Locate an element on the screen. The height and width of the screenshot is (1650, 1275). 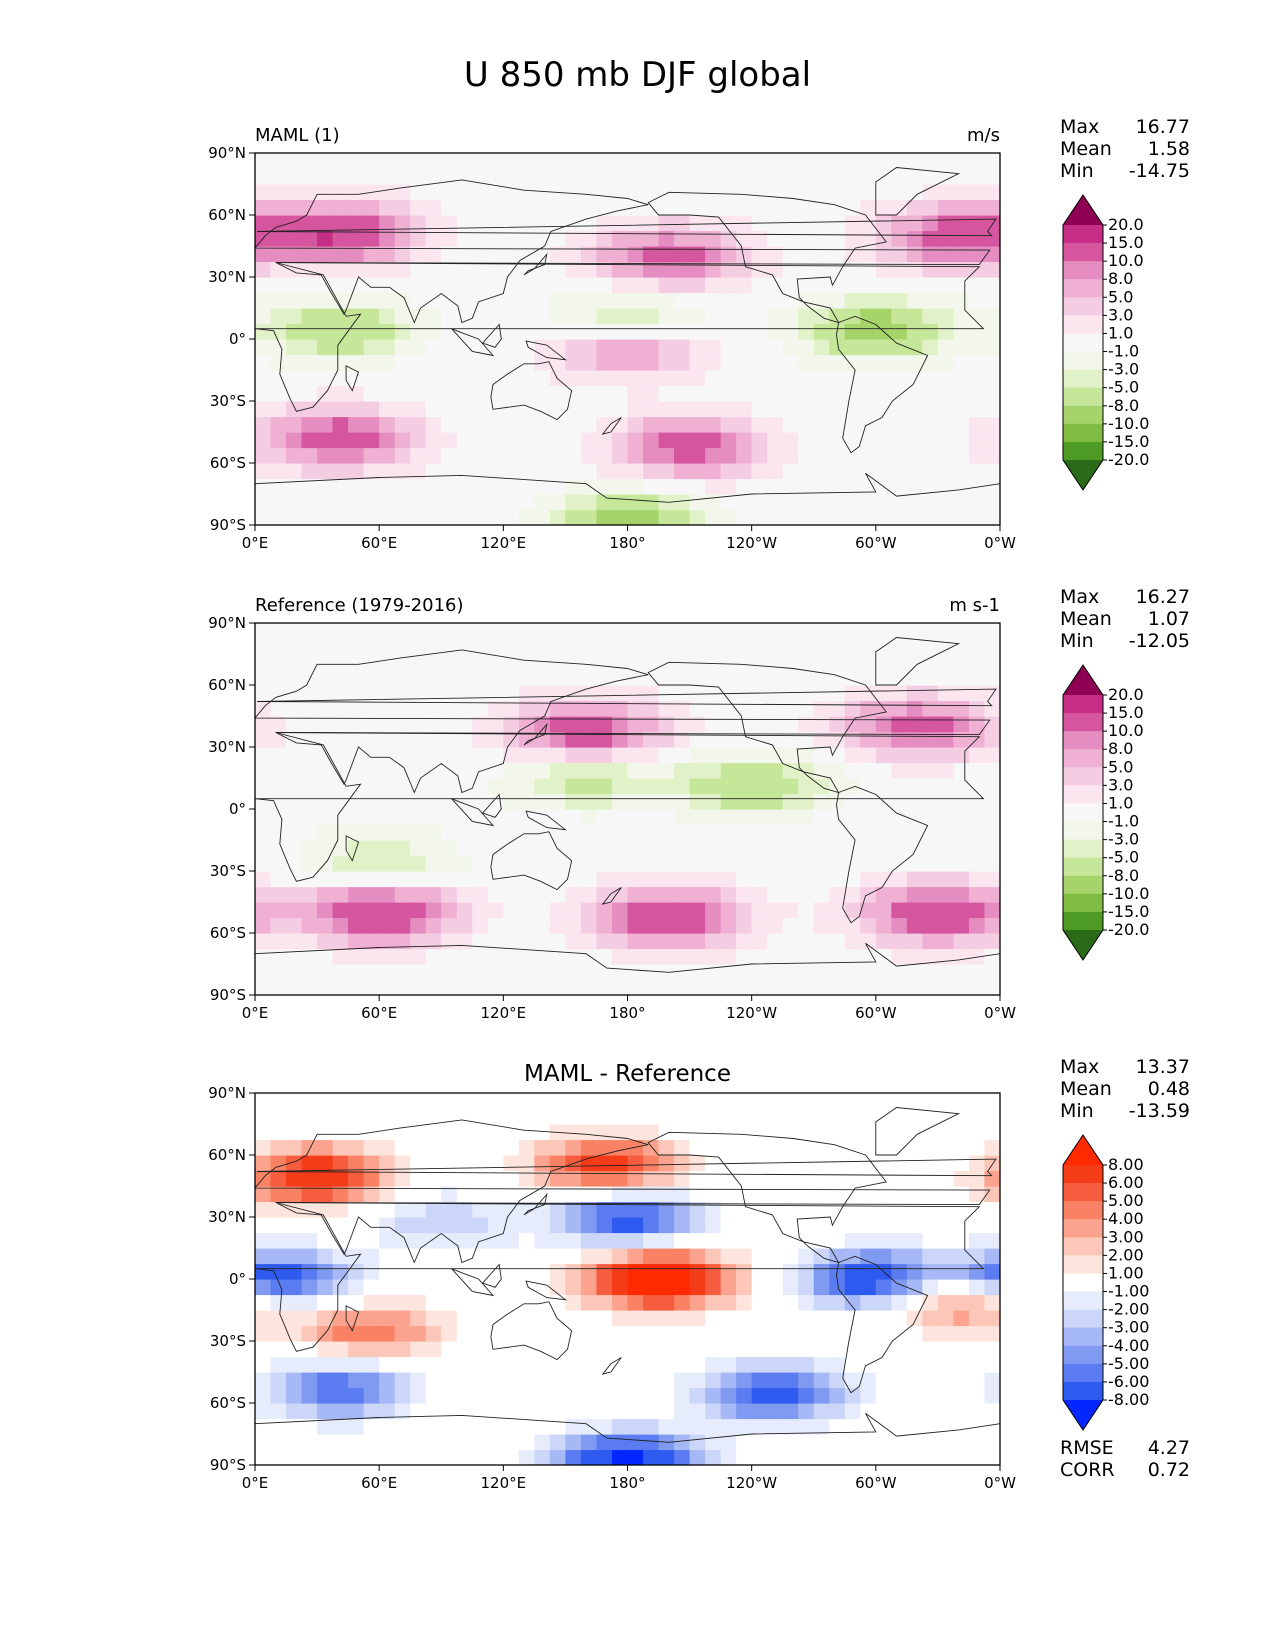
x-tick-label: 0°W is located at coordinates (1000, 1013).